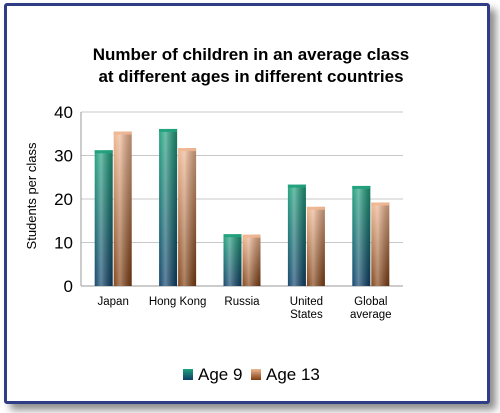 This screenshot has height=413, width=500. Describe the element at coordinates (63, 112) in the screenshot. I see `y-tick-label: 40` at that location.